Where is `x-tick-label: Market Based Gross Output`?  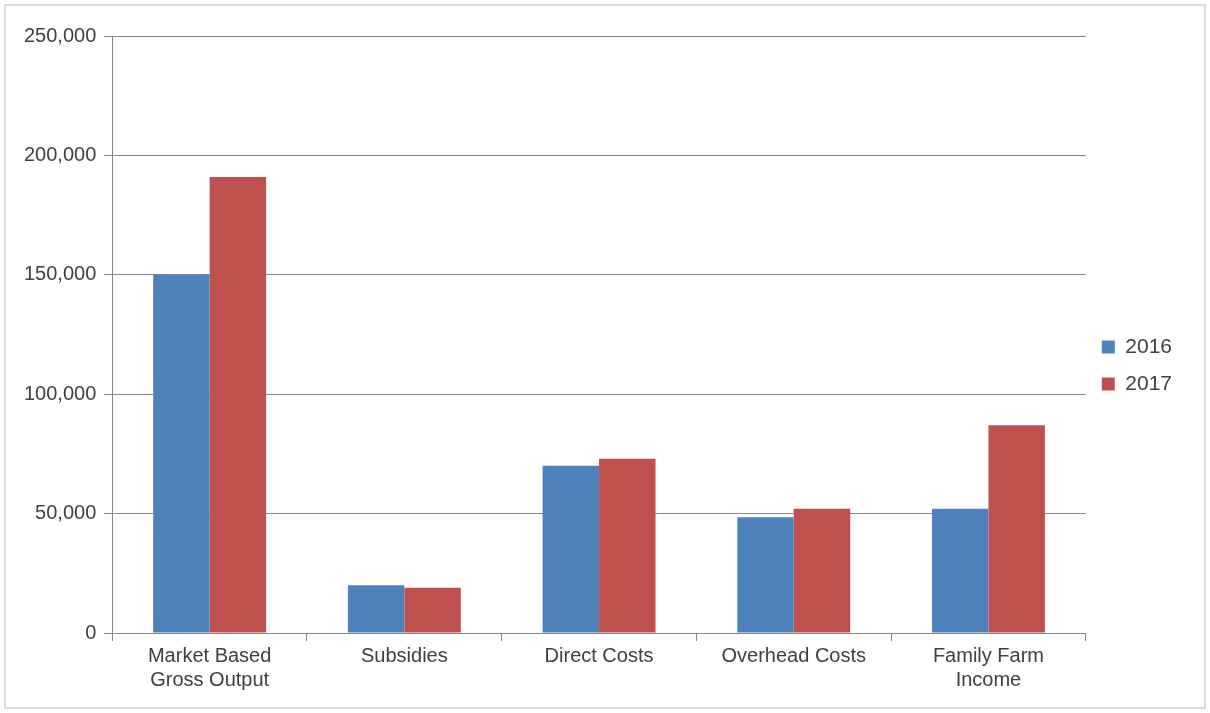
x-tick-label: Market Based Gross Output is located at coordinates (209, 666).